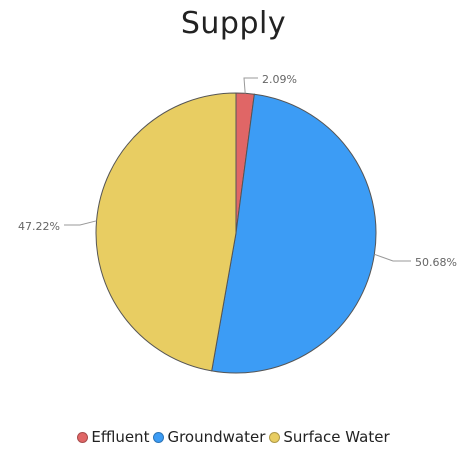 Image resolution: width=467 pixels, height=455 pixels. I want to click on legend-item-effluent: Effluent, so click(113, 437).